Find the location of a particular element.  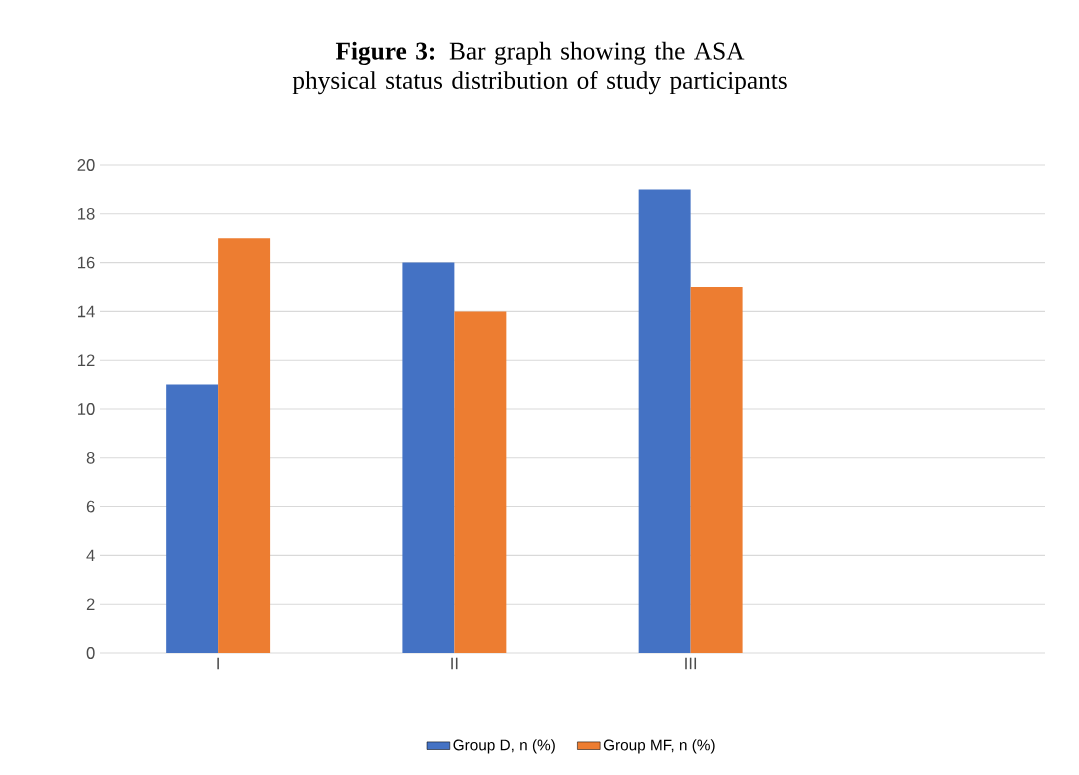

y-tick-label: 18 is located at coordinates (86, 213).